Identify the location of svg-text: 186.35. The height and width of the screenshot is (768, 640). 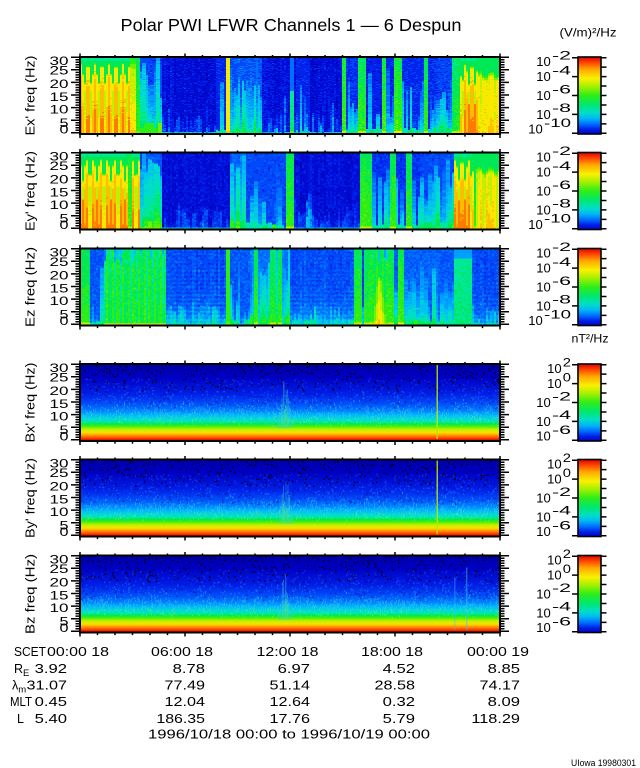
(180, 719).